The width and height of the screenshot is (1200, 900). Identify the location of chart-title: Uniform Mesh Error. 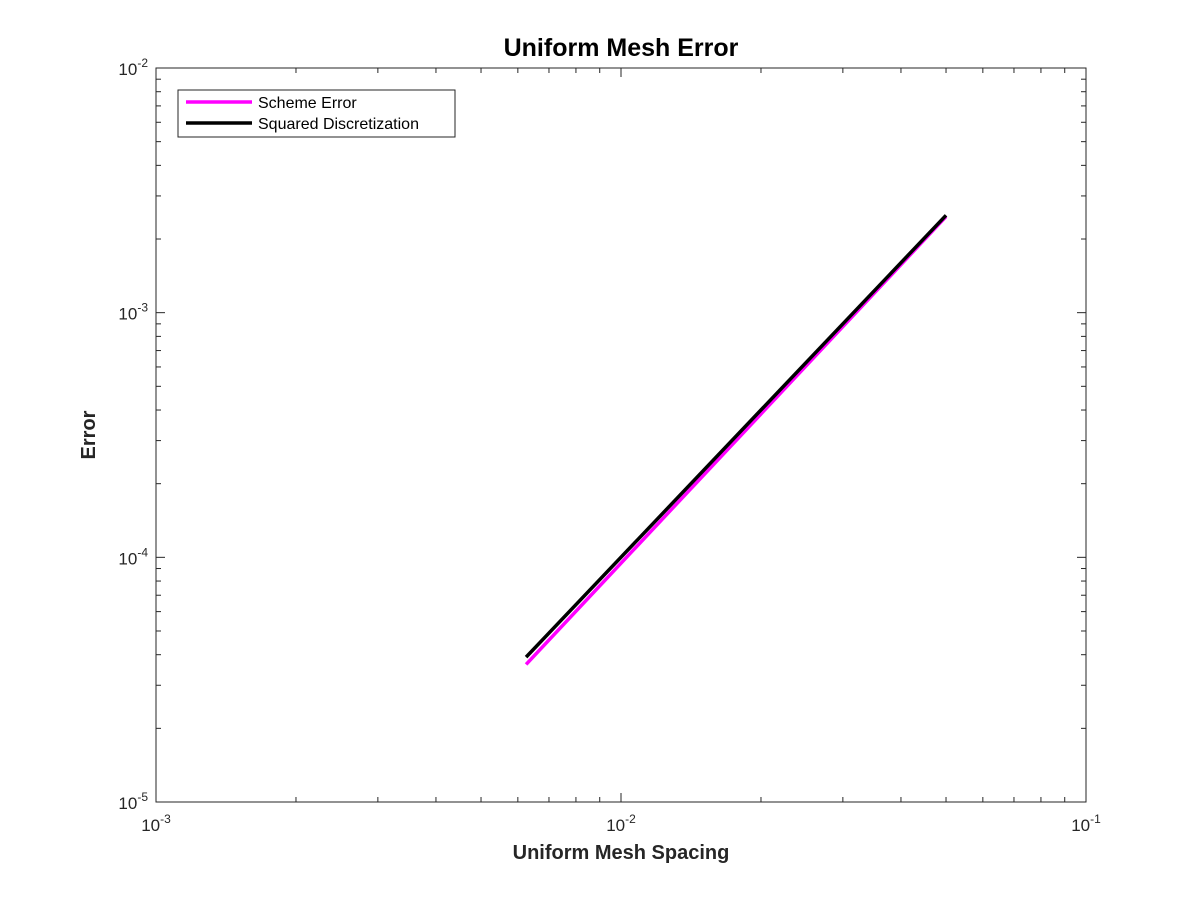
(621, 48).